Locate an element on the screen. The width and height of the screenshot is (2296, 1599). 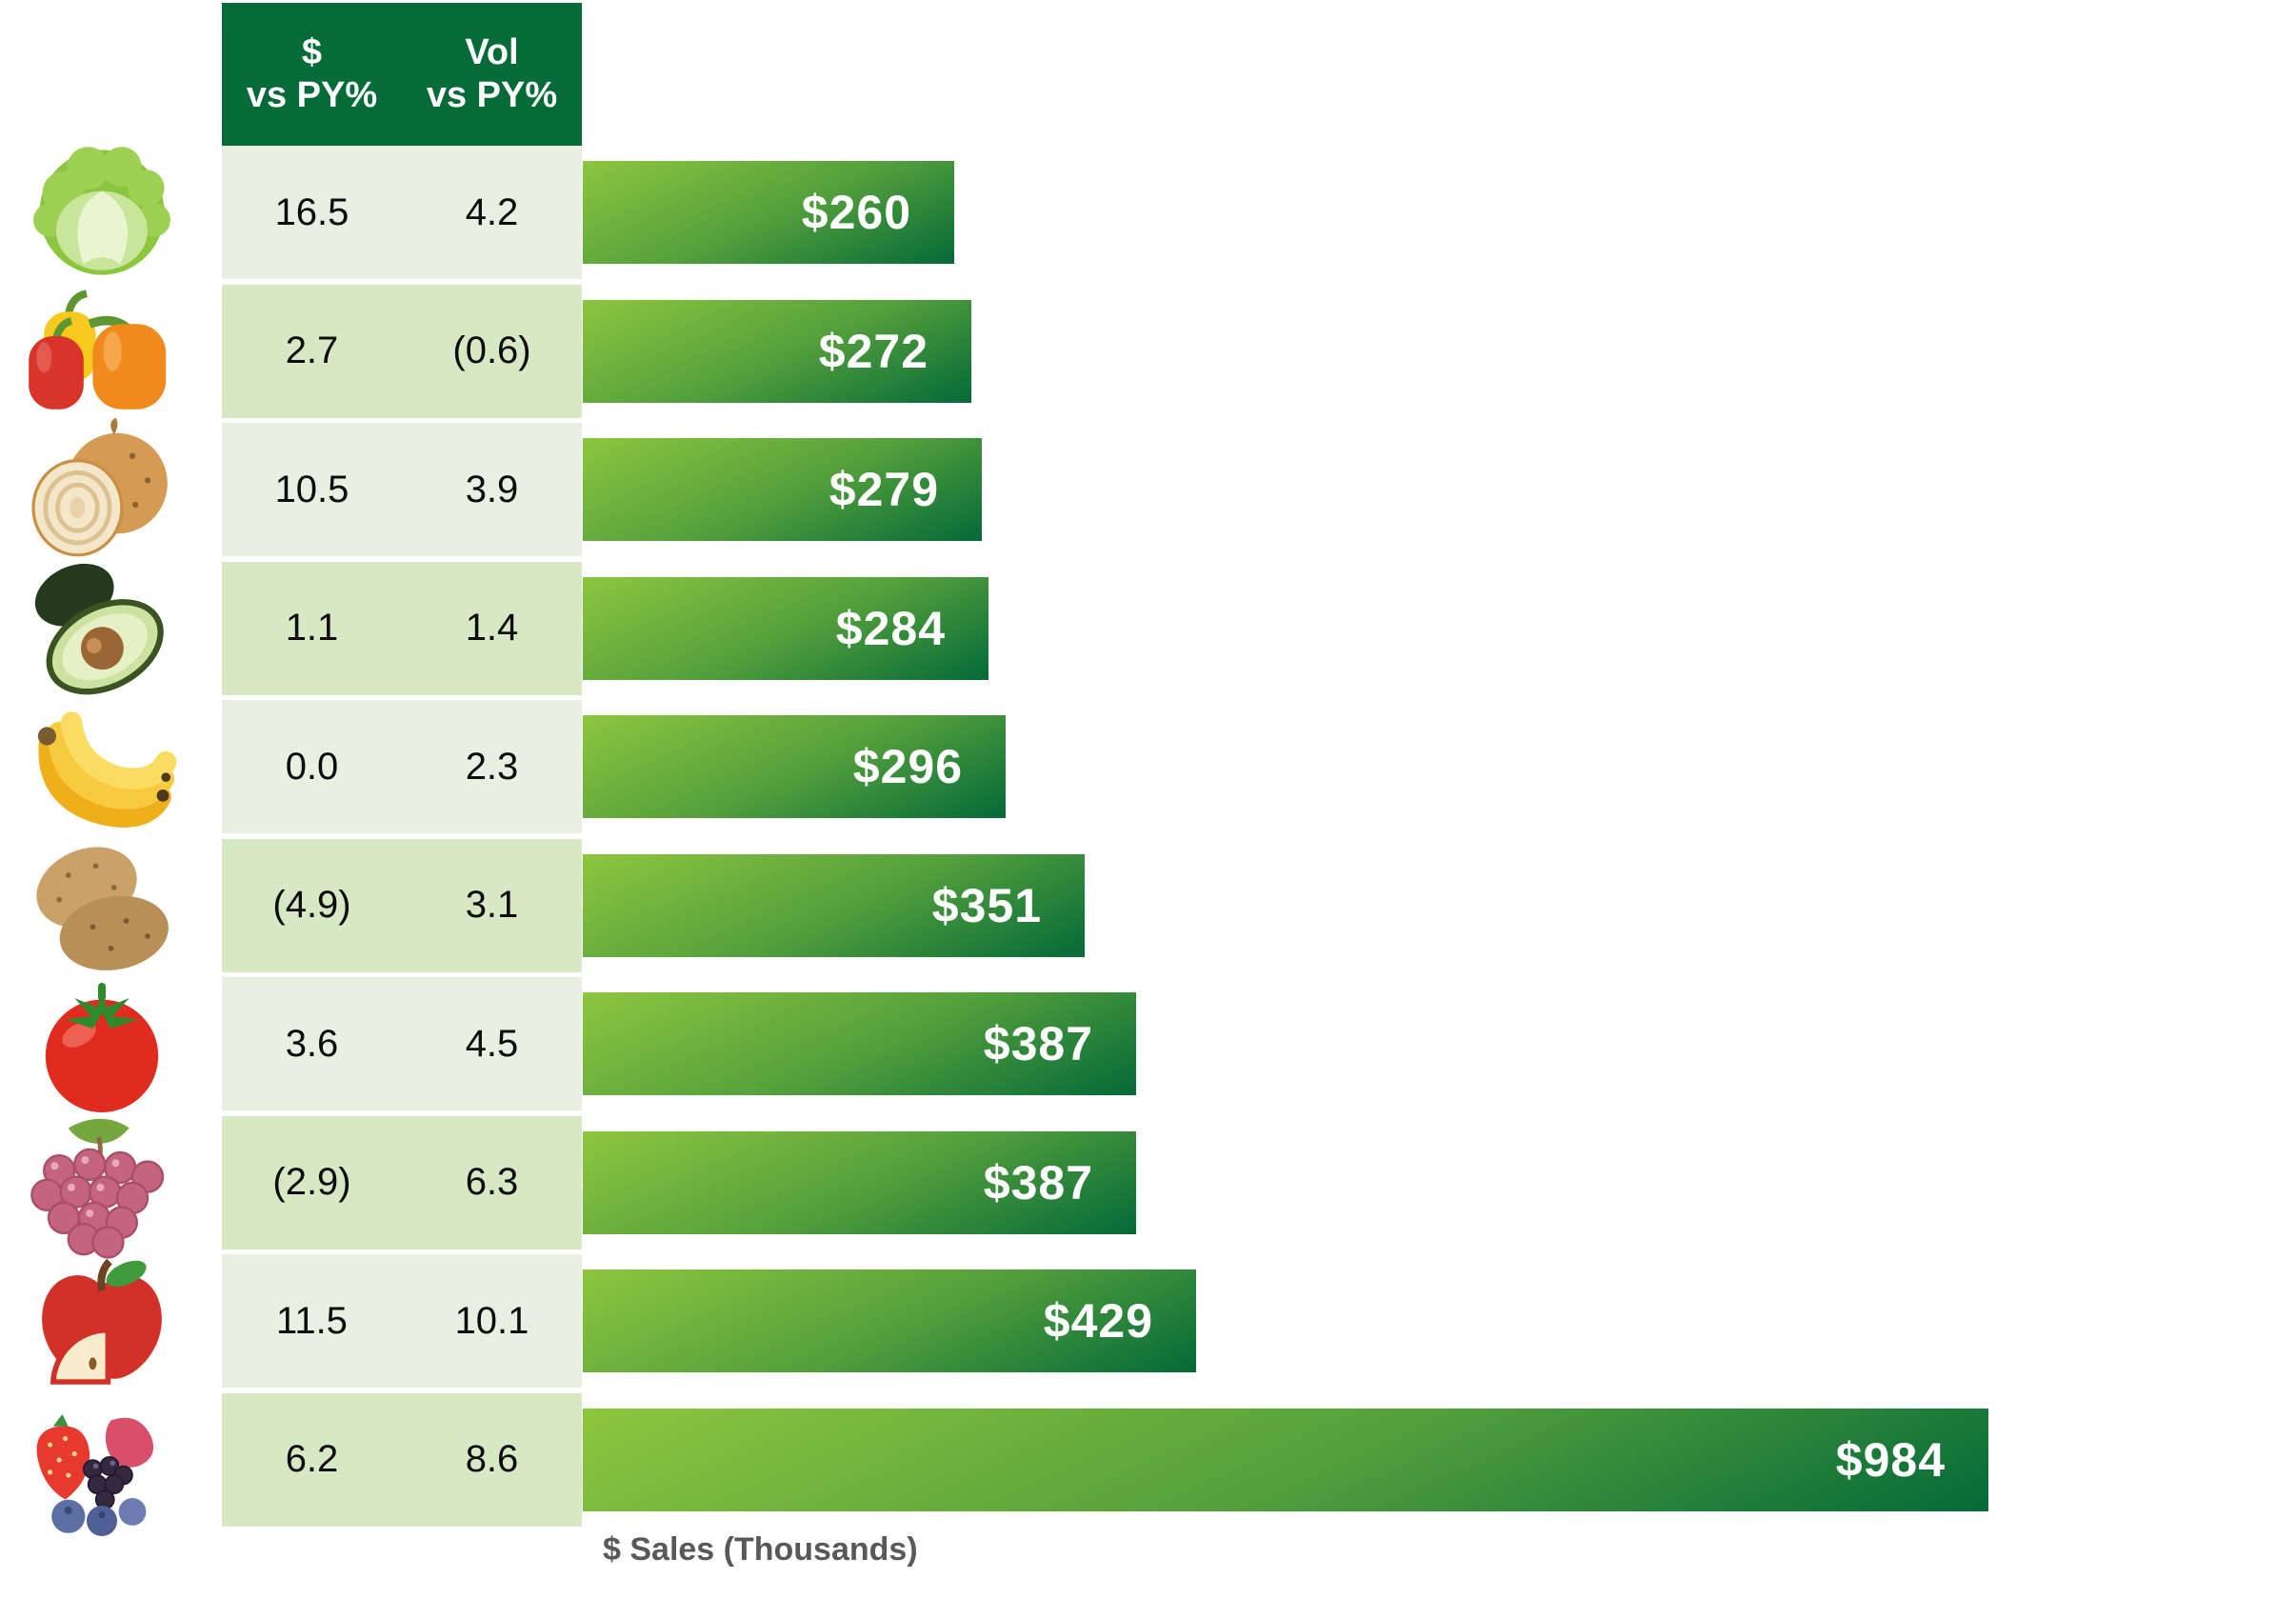
sales-bar: $351 is located at coordinates (834, 905).